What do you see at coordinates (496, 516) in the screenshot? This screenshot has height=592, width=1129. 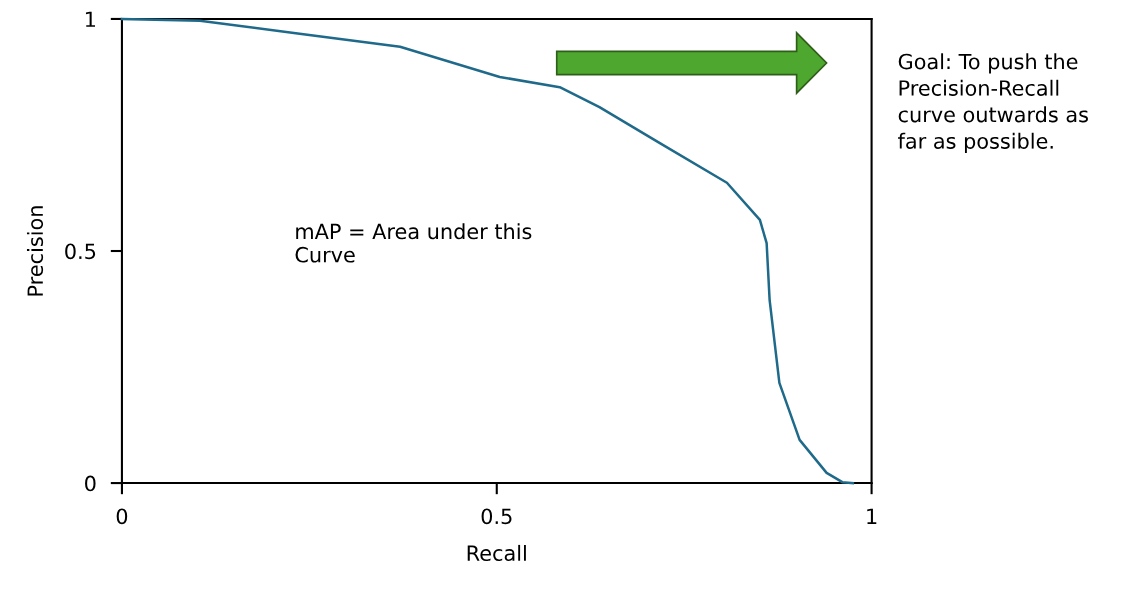 I see `x-tick-label: 0.5` at bounding box center [496, 516].